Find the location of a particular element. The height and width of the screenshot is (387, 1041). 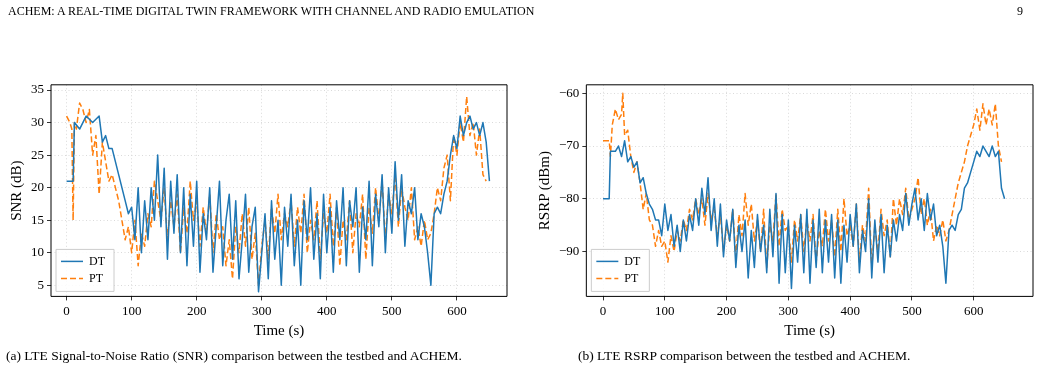

y-axis-title: SNR (dB) is located at coordinates (16, 190).